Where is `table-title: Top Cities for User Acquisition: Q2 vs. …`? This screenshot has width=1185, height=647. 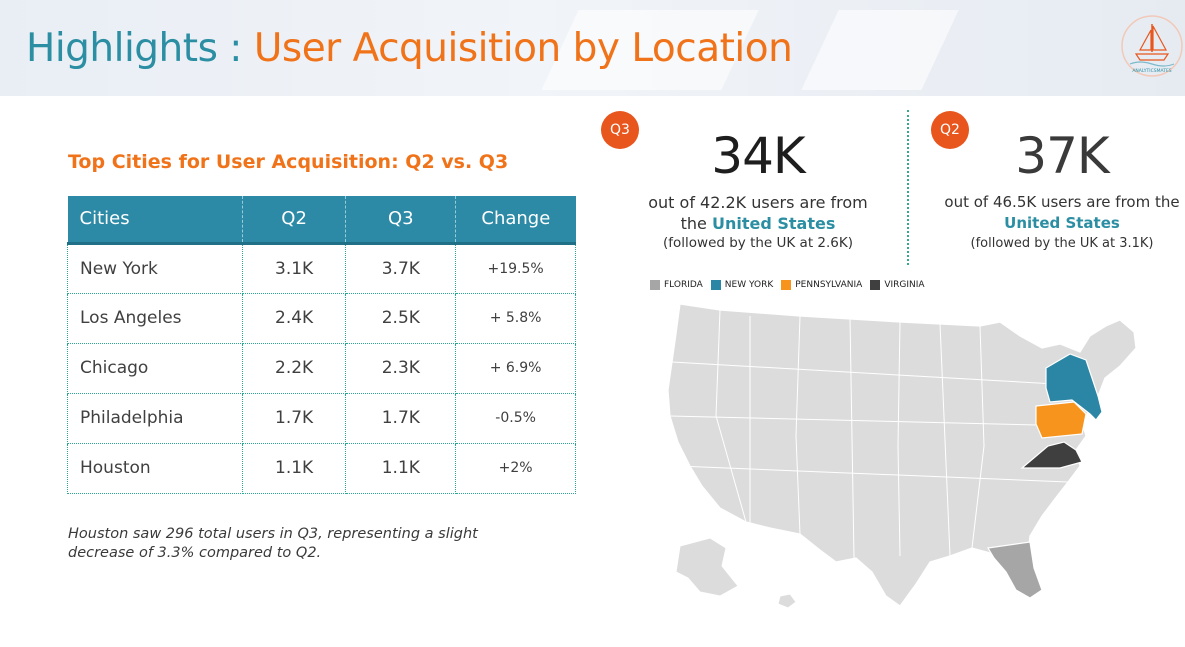 table-title: Top Cities for User Acquisition: Q2 vs. … is located at coordinates (288, 162).